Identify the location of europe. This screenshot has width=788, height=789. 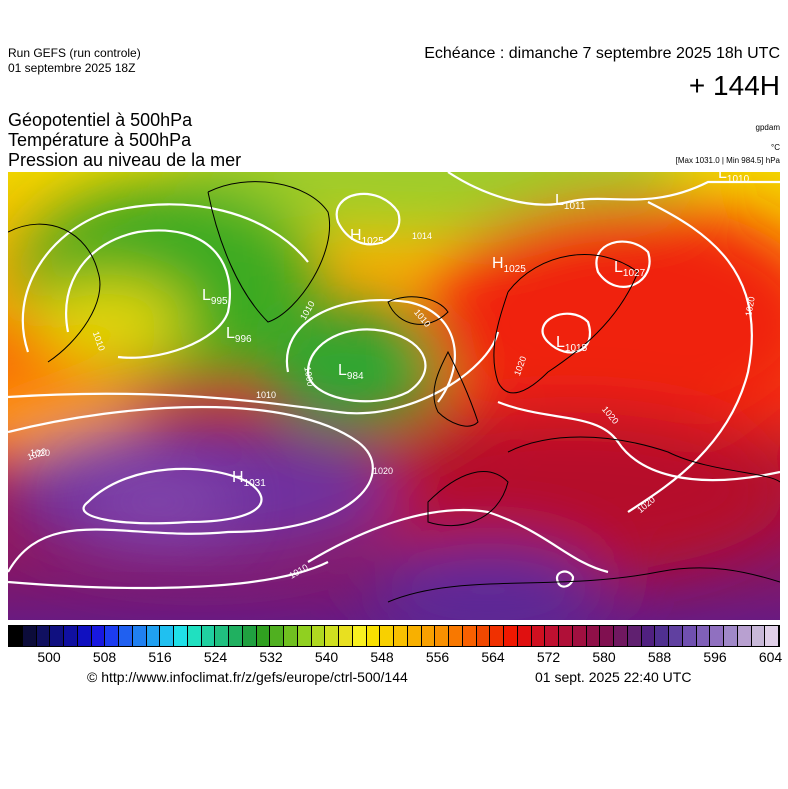
(643, 459).